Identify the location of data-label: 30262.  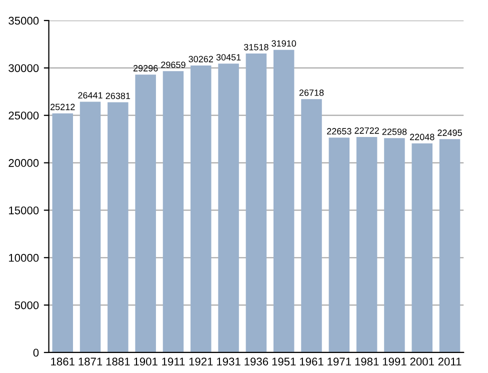
(200, 59).